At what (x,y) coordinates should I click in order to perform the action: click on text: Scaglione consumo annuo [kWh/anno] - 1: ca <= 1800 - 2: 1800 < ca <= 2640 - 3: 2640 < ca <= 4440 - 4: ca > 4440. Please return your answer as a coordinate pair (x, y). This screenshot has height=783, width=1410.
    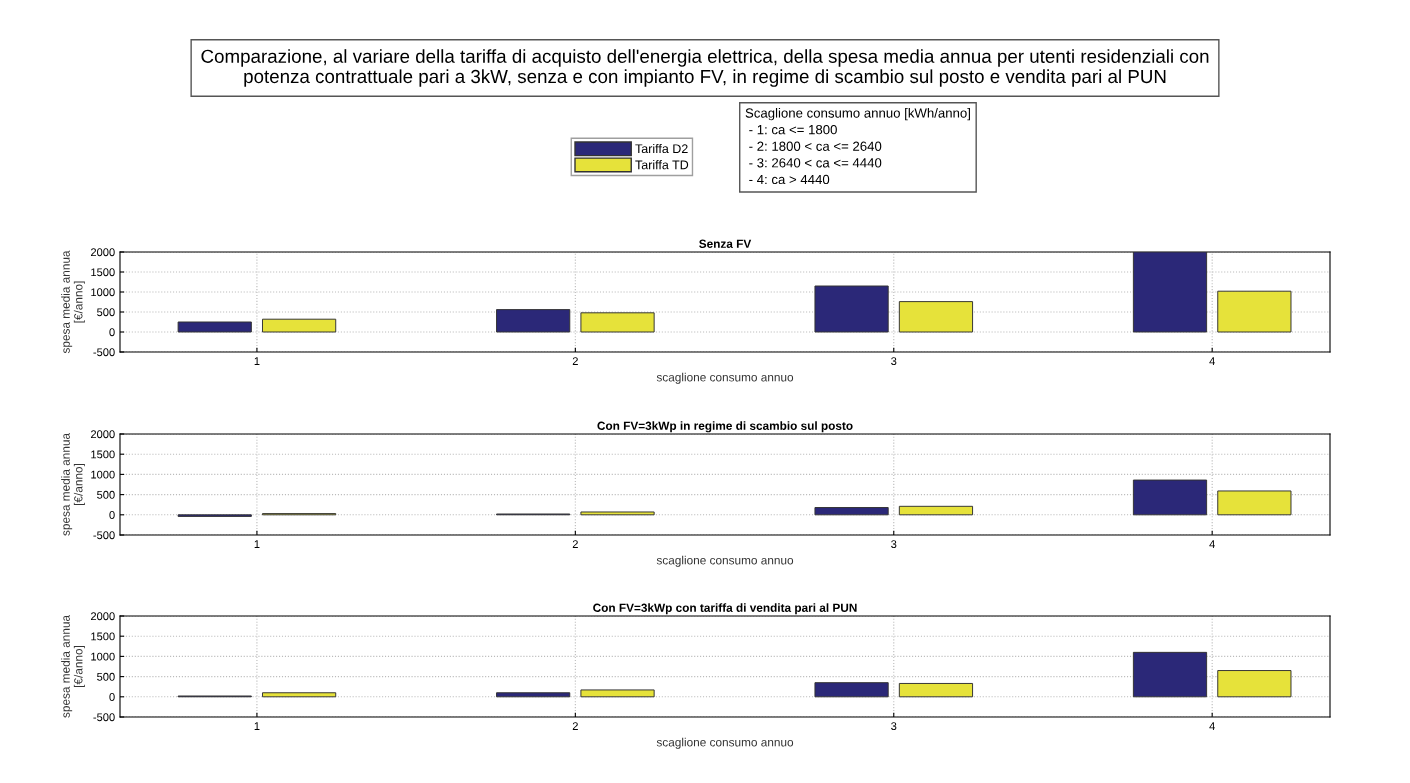
    Looking at the image, I should click on (857, 146).